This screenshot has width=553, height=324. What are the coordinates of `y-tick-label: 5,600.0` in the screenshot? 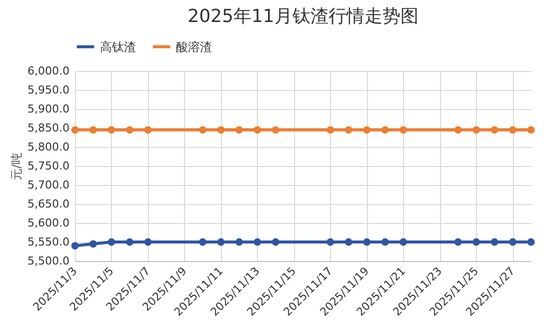 It's located at (49, 223).